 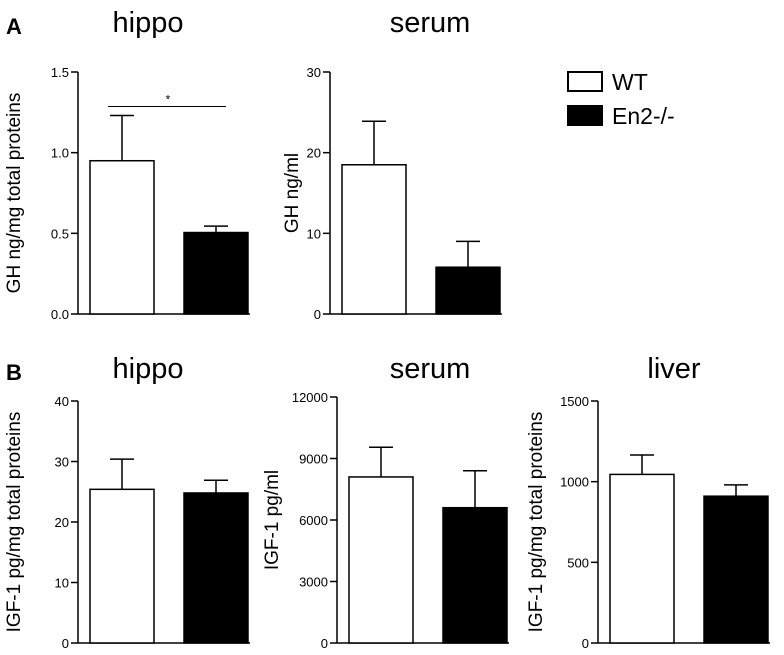 What do you see at coordinates (60, 153) in the screenshot?
I see `y-tick-label: 1.0` at bounding box center [60, 153].